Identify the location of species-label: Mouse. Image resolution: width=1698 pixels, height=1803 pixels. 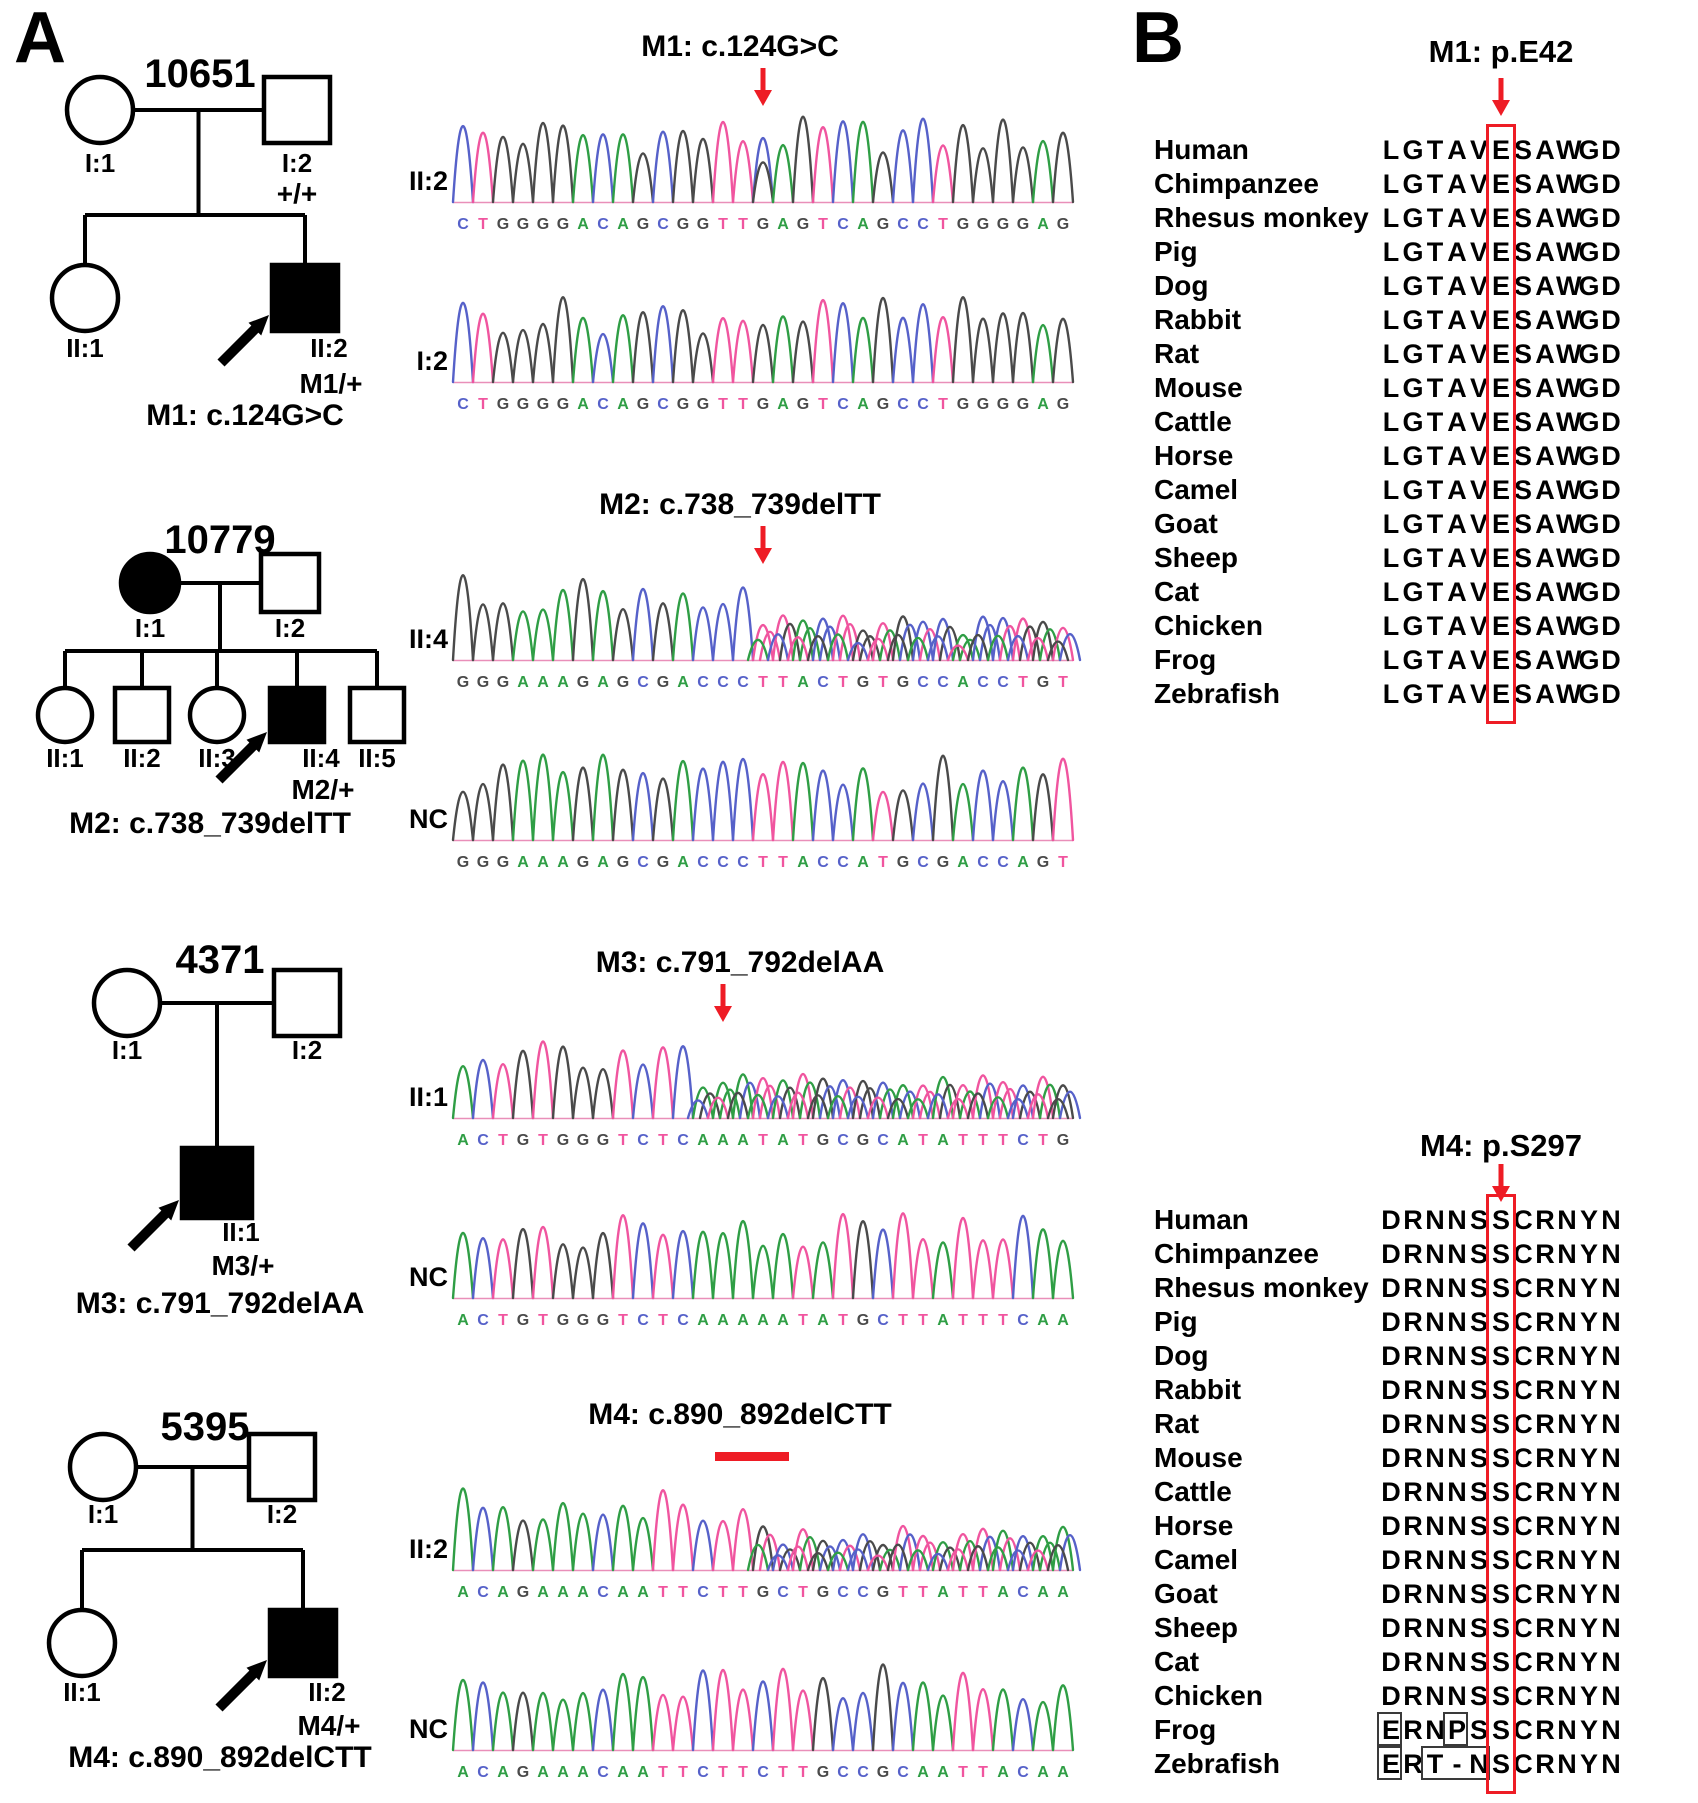
(1198, 387).